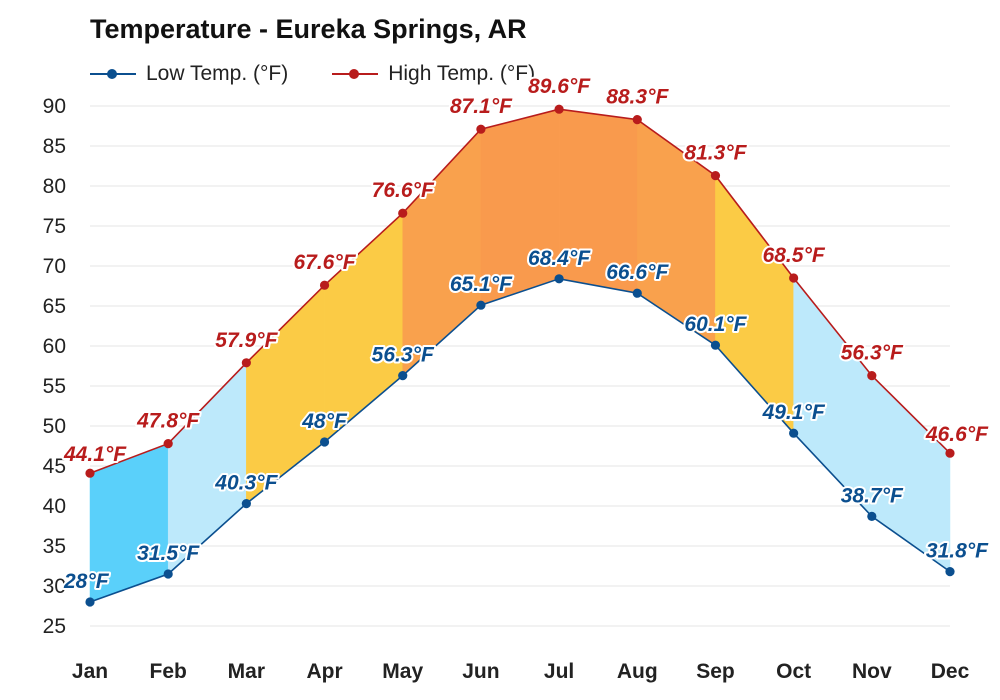 The width and height of the screenshot is (1000, 700). I want to click on legend: Low Temp. (°F) High Temp. (°F), so click(334, 74).